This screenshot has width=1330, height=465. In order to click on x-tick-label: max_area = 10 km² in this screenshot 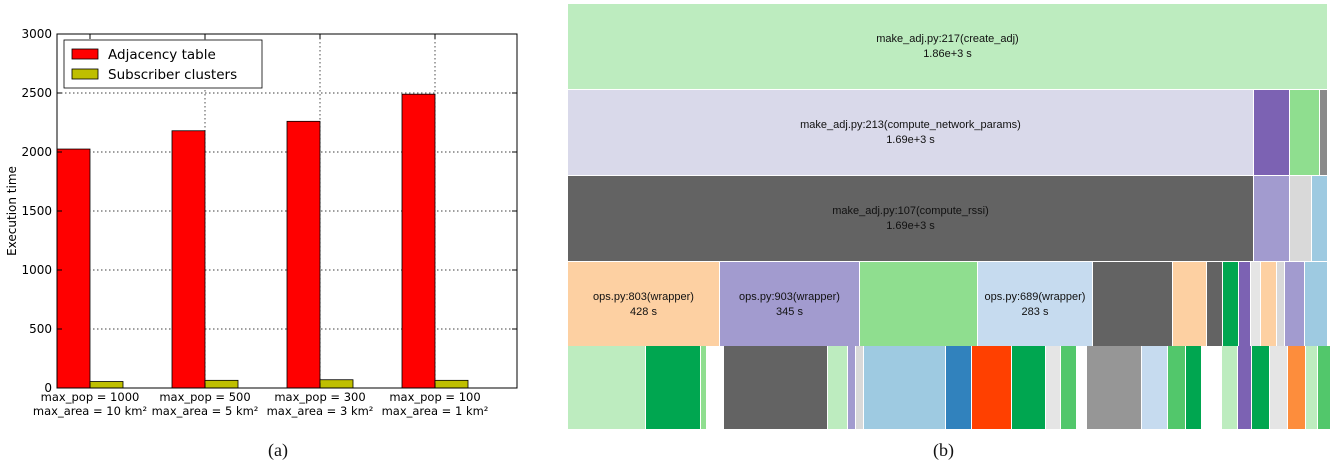, I will do `click(90, 411)`.